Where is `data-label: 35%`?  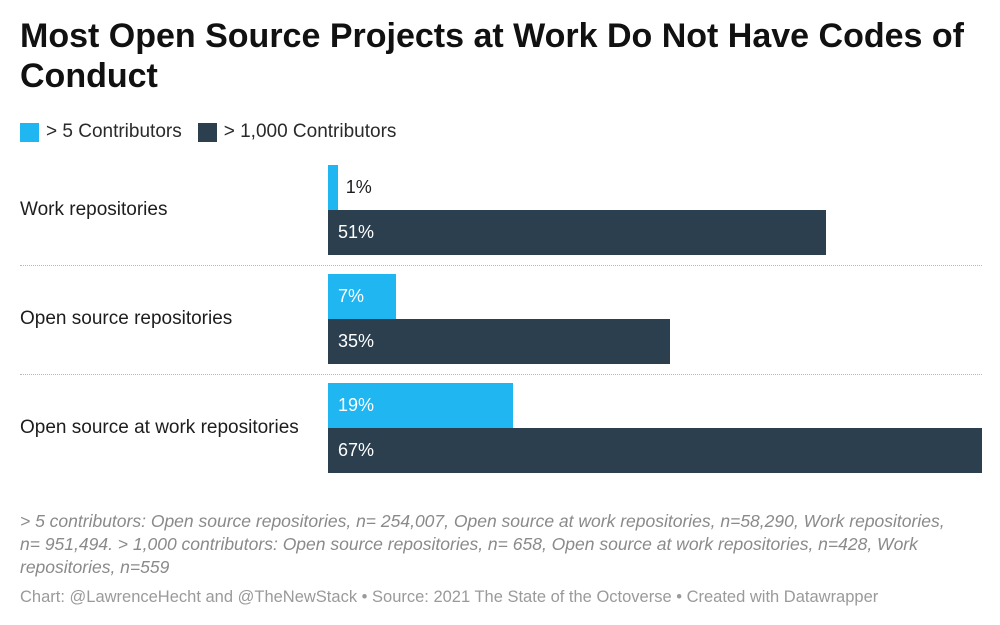 data-label: 35% is located at coordinates (356, 341).